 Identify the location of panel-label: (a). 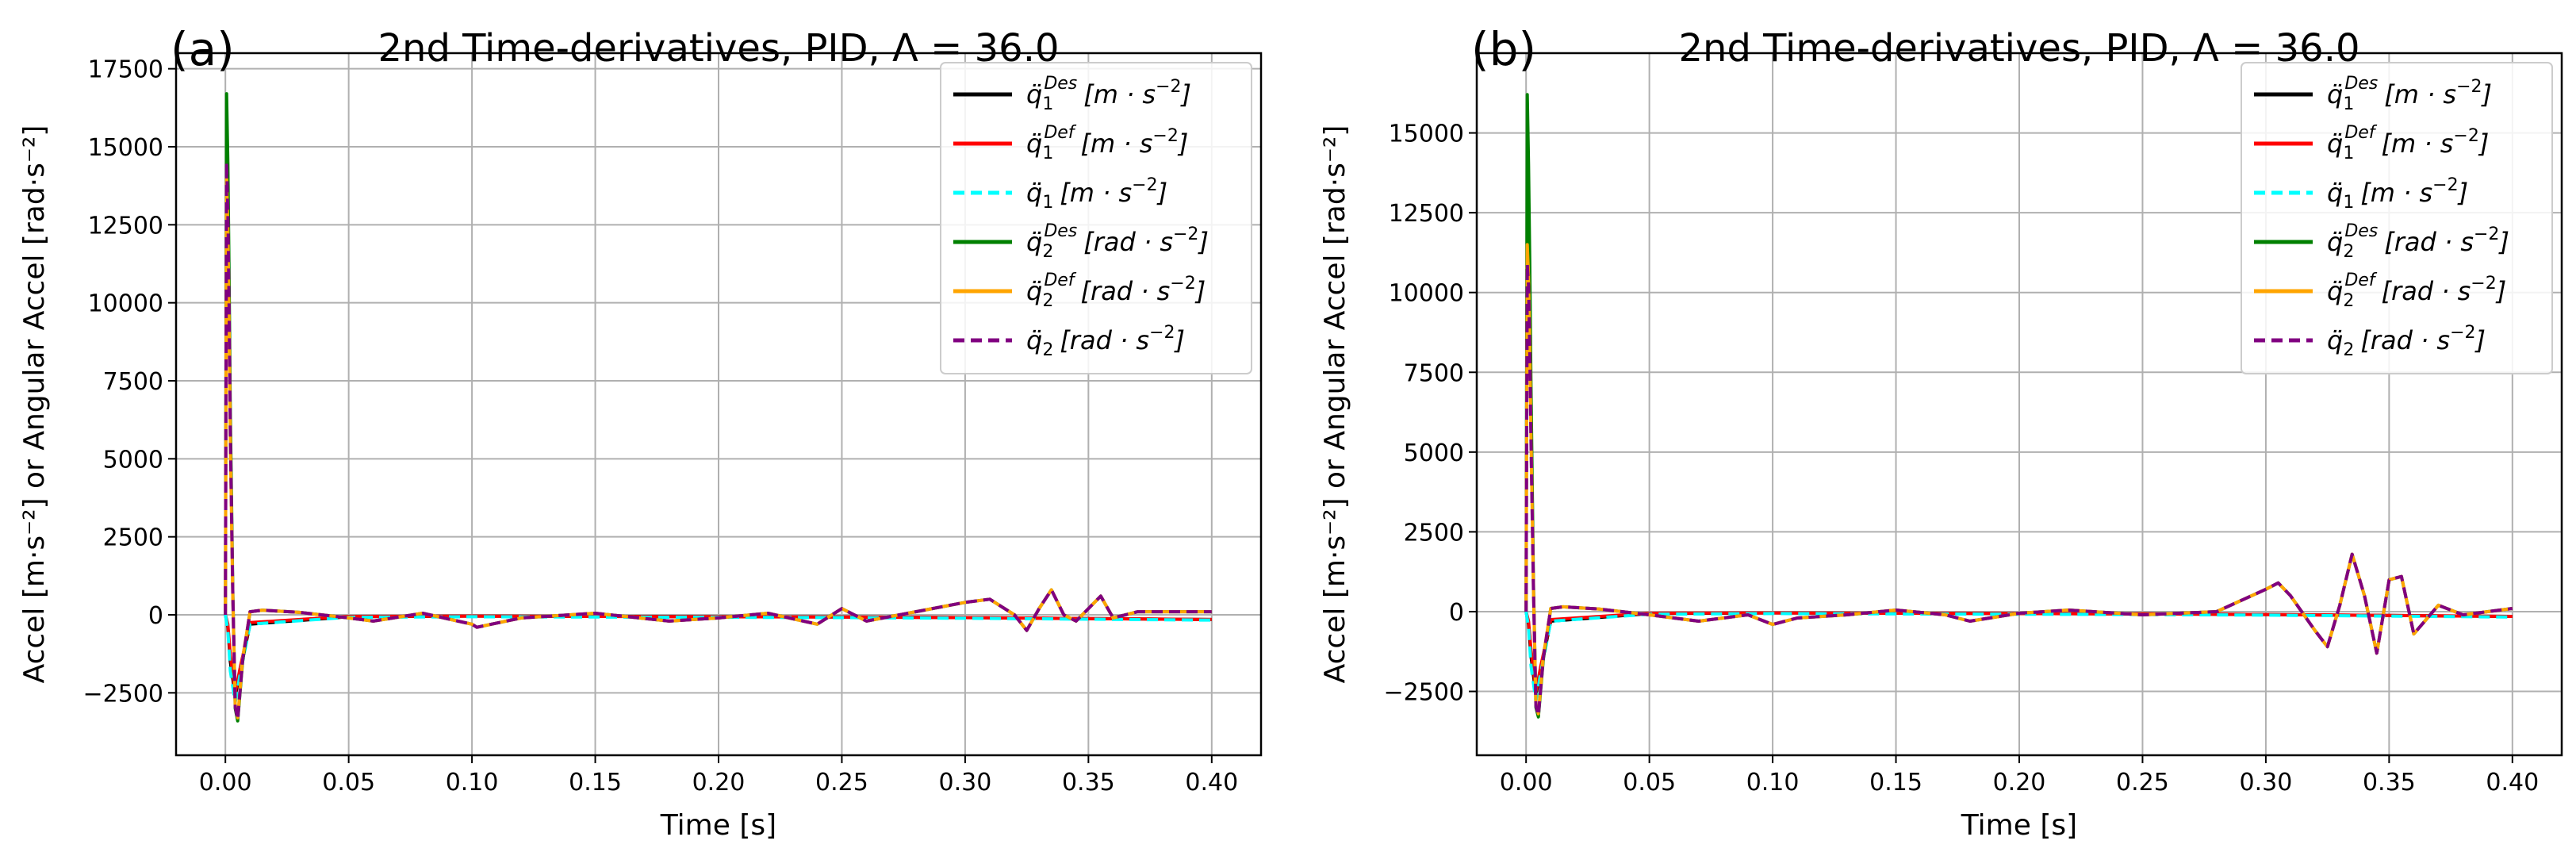
(203, 49).